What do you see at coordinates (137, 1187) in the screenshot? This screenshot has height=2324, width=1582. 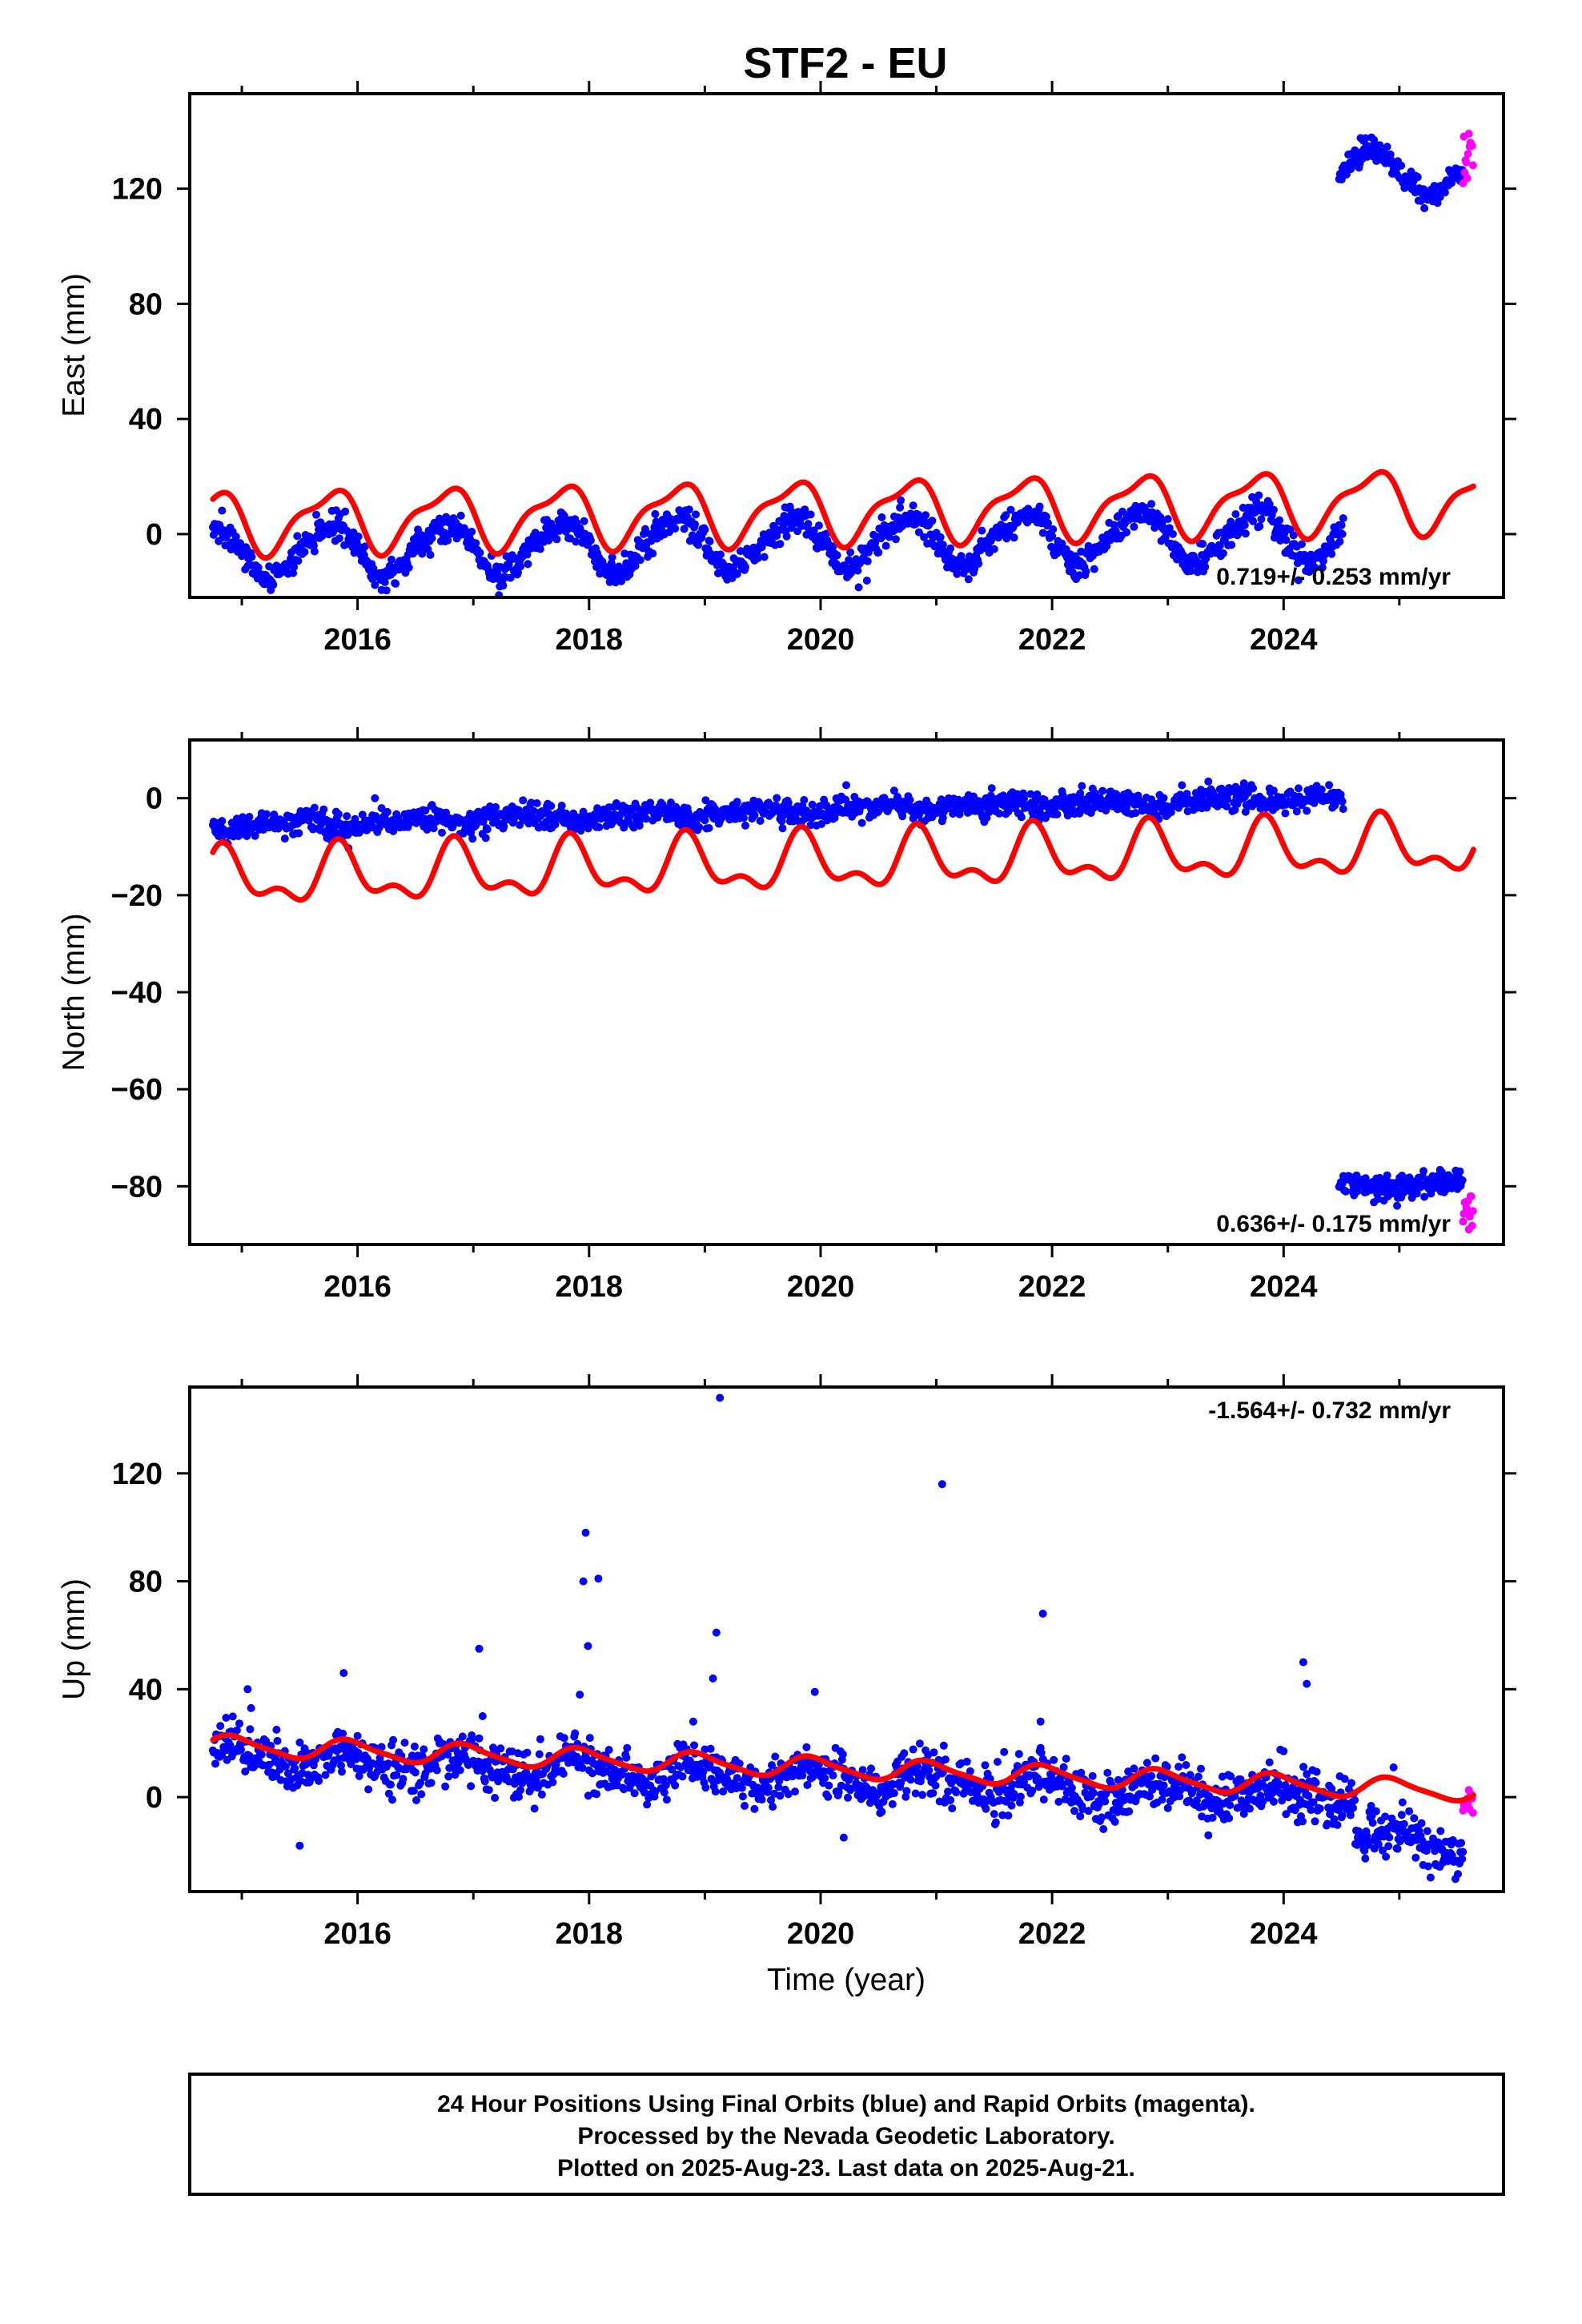 I see `north-y-tick-label: −80` at bounding box center [137, 1187].